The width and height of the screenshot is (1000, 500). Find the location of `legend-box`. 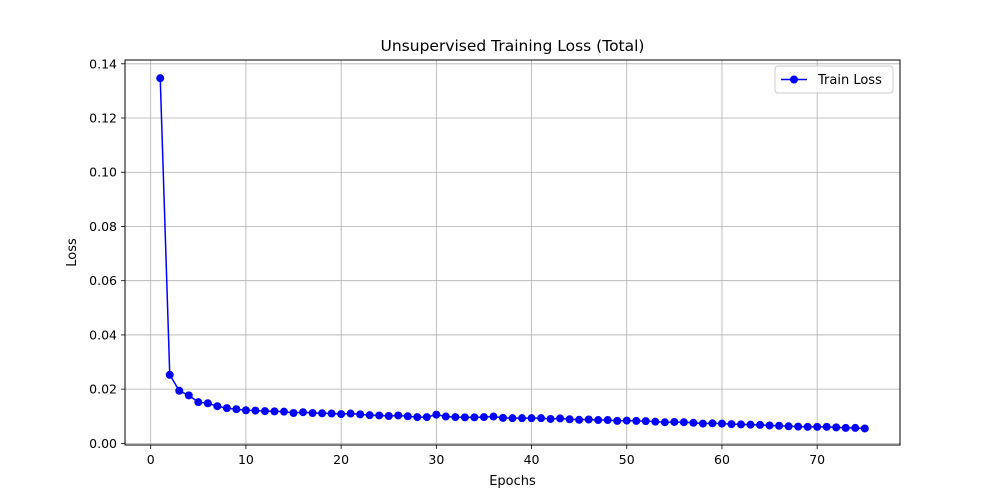

legend-box is located at coordinates (834, 79).